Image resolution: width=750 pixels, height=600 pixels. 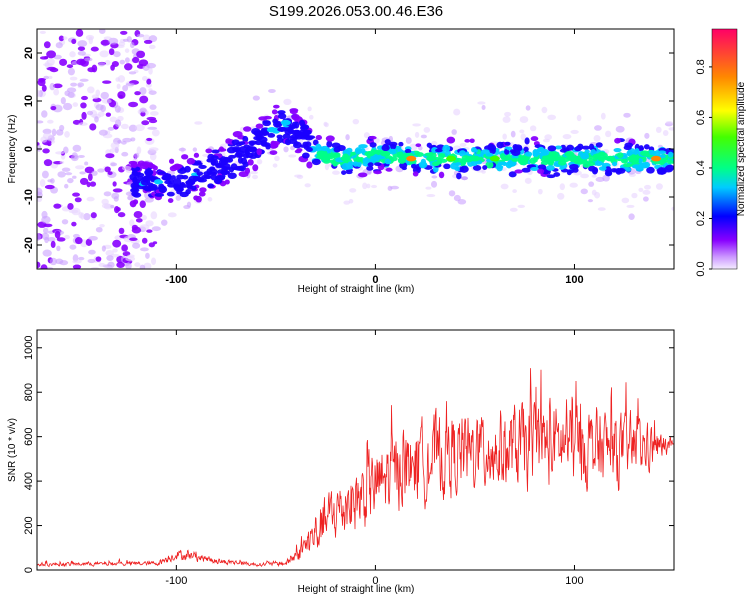 I want to click on chart-title: S199.2026.053.00.46.E36, so click(x=356, y=11).